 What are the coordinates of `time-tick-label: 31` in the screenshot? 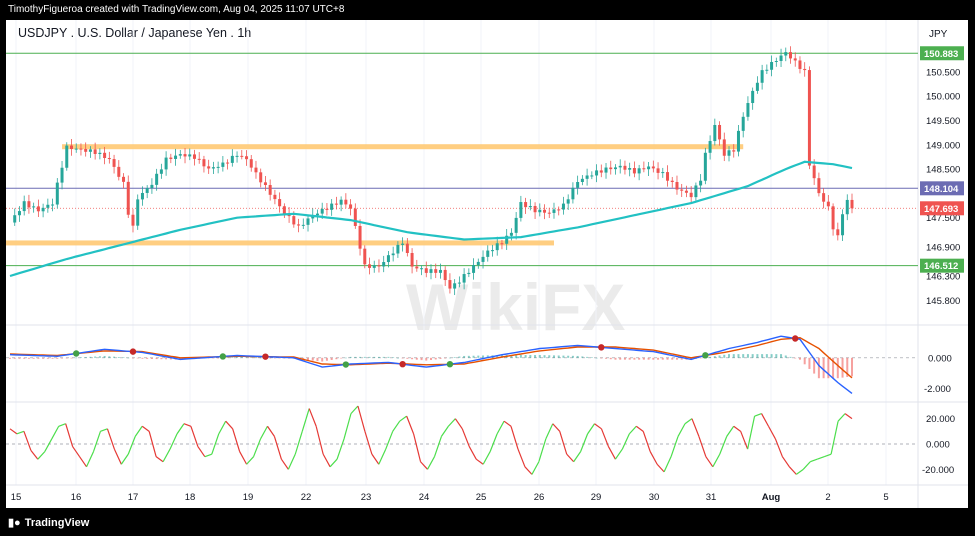 It's located at (711, 497).